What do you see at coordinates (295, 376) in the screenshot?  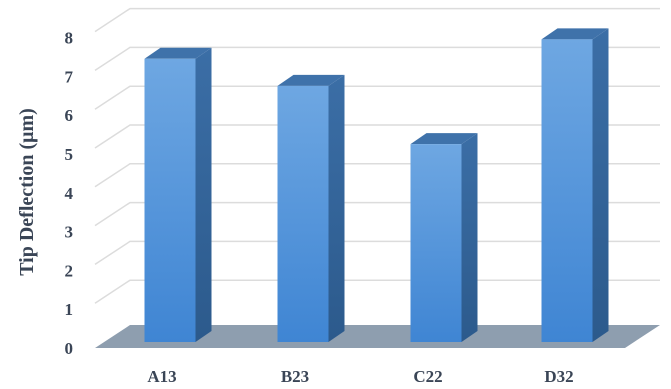 I see `x-category-label: B23` at bounding box center [295, 376].